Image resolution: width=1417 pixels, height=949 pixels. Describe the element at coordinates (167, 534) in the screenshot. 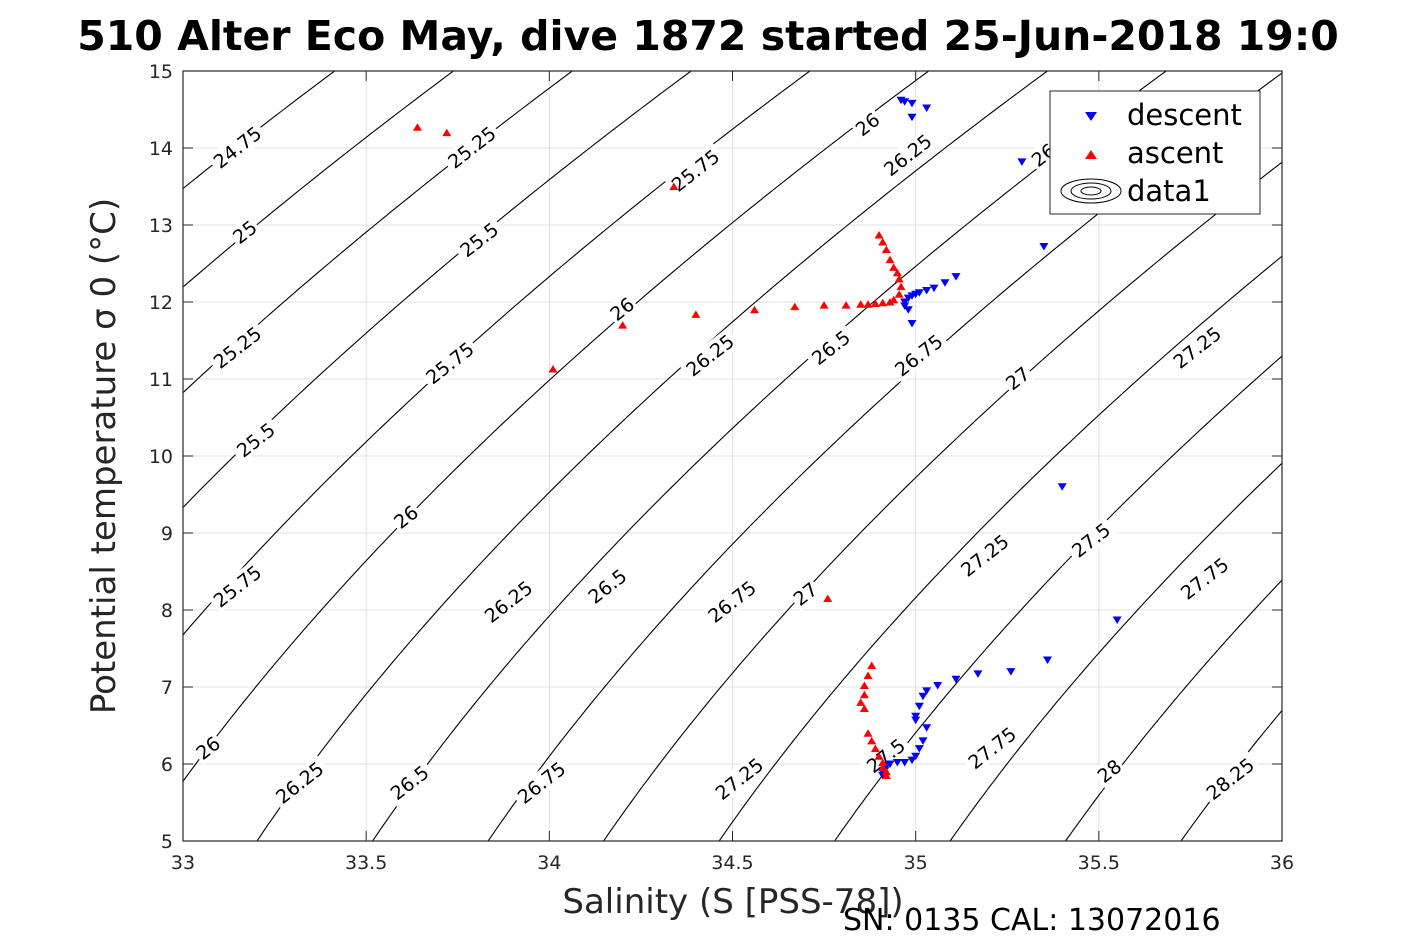

I see `y-tick-label: 9` at that location.